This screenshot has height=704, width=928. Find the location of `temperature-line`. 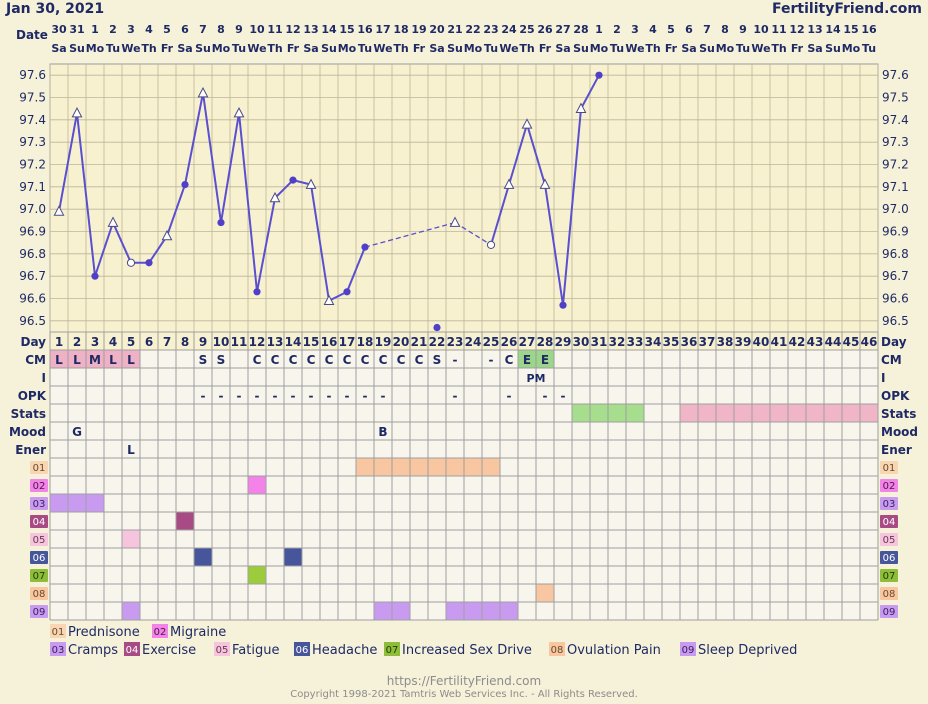

temperature-line is located at coordinates (212, 197).